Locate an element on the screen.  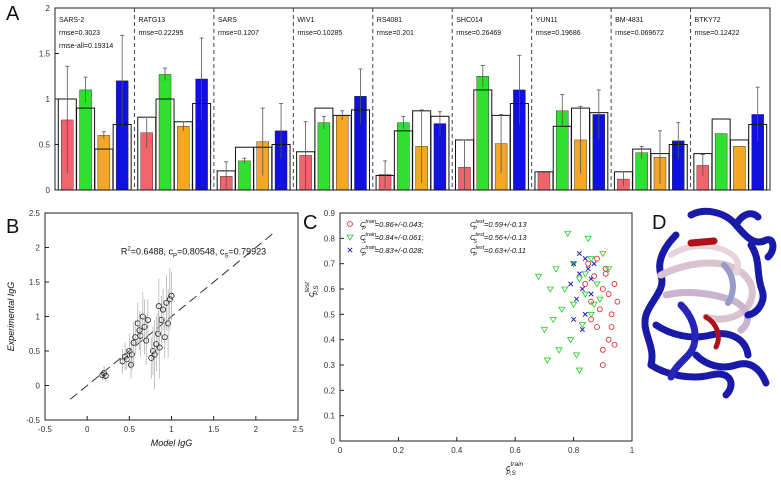
group-rmse: rmse=0.1207 is located at coordinates (238, 33).